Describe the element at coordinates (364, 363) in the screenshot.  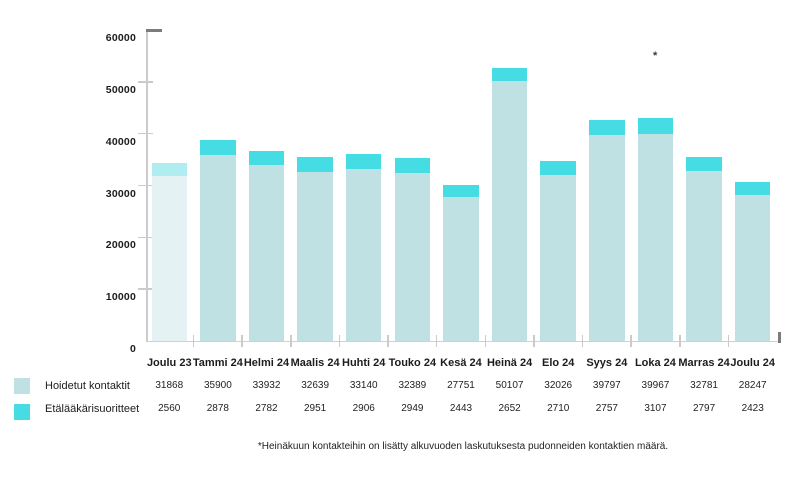
I see `month-label: Huhti 24` at that location.